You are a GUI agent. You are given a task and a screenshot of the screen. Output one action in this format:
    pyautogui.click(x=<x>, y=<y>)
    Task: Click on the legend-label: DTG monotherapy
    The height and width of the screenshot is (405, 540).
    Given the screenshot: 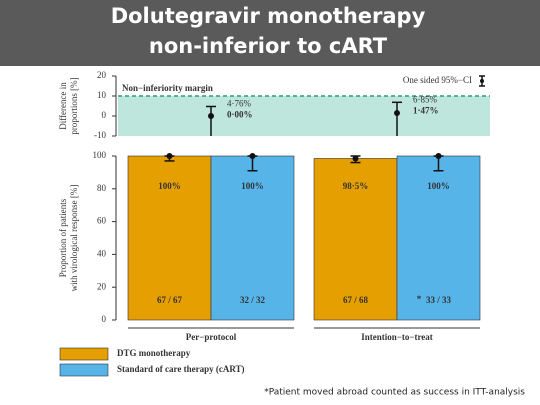 What is the action you would take?
    pyautogui.click(x=154, y=353)
    